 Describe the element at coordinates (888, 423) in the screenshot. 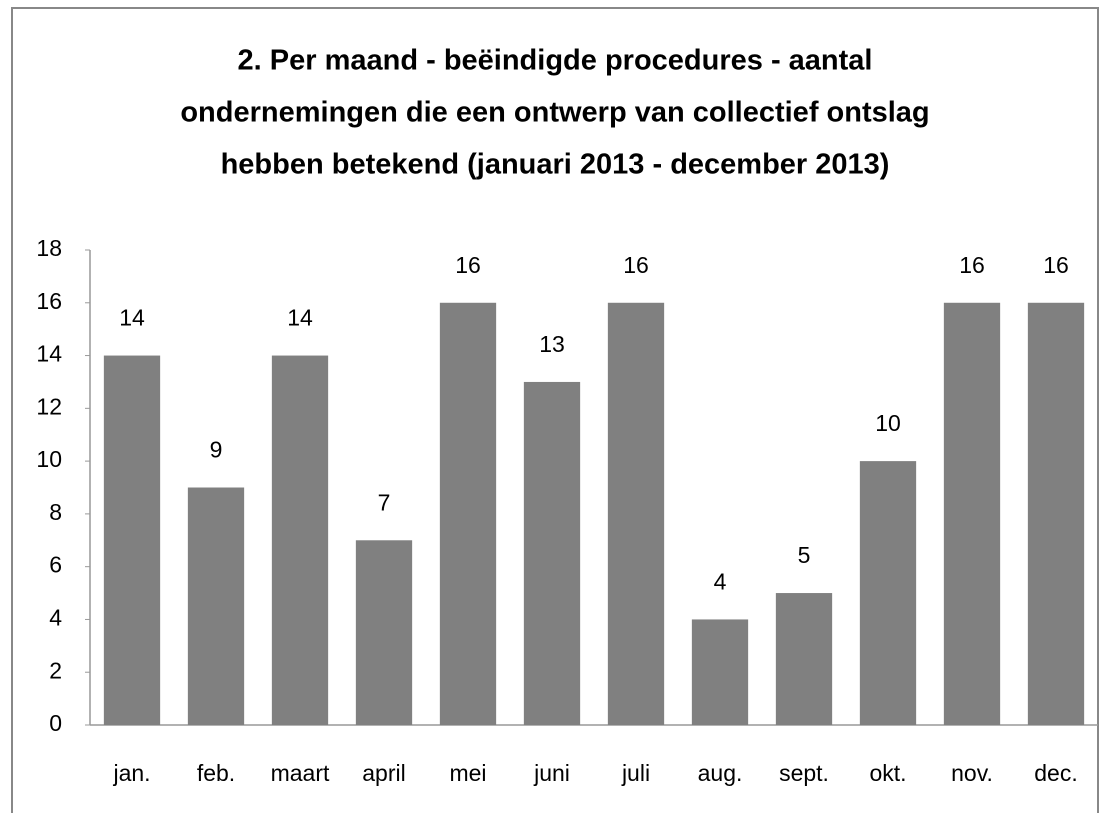

I see `data-label: 10` at that location.